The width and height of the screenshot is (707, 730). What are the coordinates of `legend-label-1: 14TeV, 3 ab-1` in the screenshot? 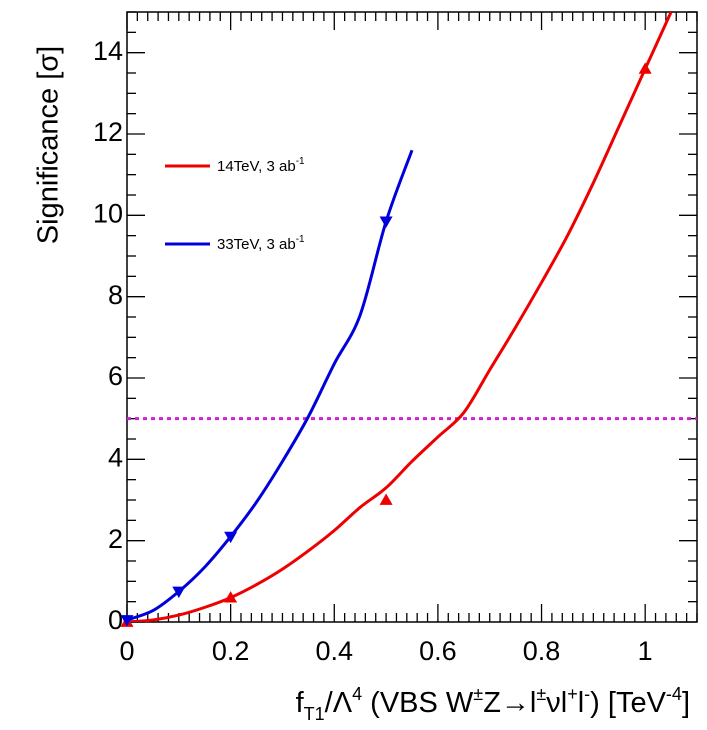 It's located at (261, 165).